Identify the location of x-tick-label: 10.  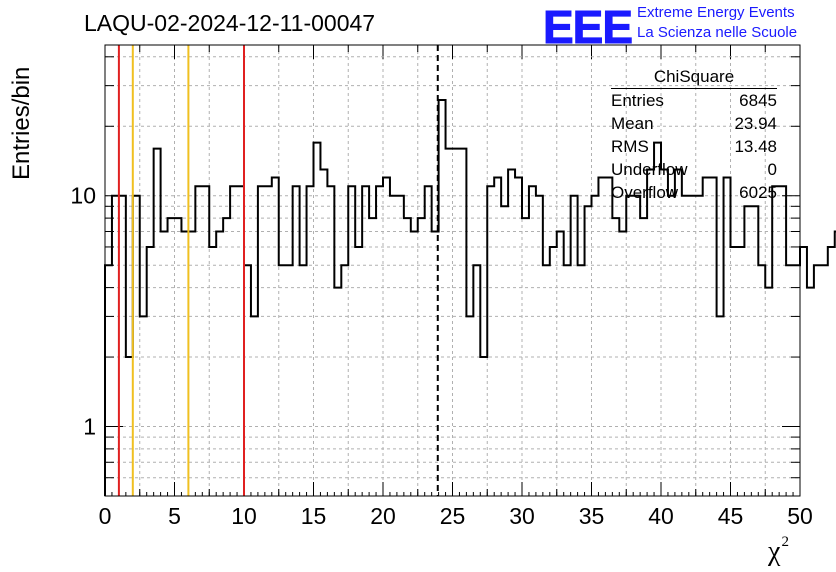
(244, 516).